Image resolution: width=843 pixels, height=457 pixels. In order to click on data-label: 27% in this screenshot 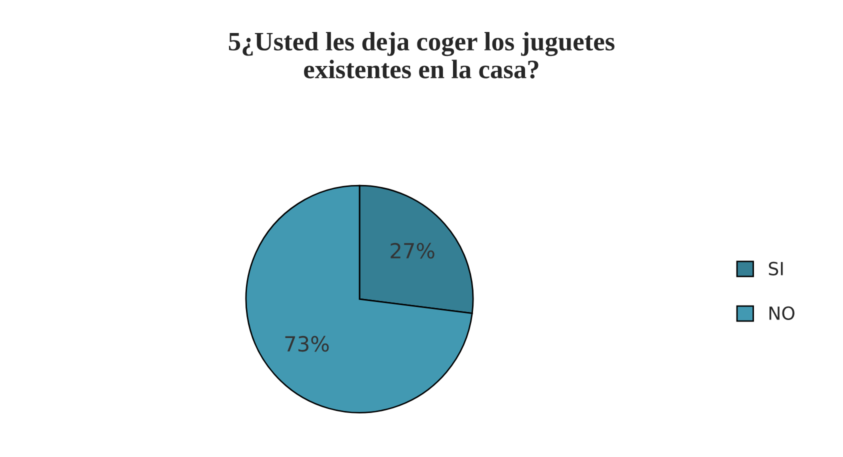, I will do `click(412, 250)`.